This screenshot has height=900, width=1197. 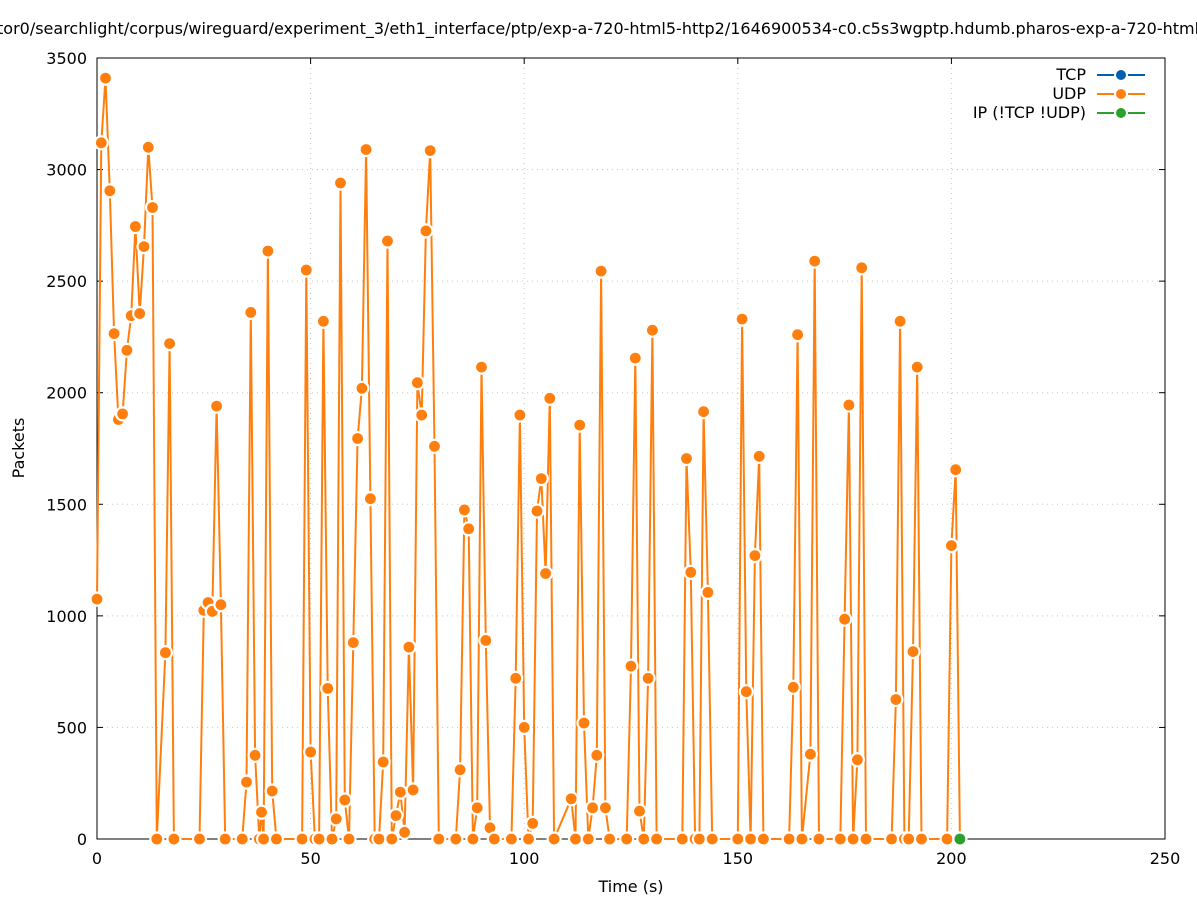 What do you see at coordinates (310, 858) in the screenshot?
I see `x-tick-label: 50` at bounding box center [310, 858].